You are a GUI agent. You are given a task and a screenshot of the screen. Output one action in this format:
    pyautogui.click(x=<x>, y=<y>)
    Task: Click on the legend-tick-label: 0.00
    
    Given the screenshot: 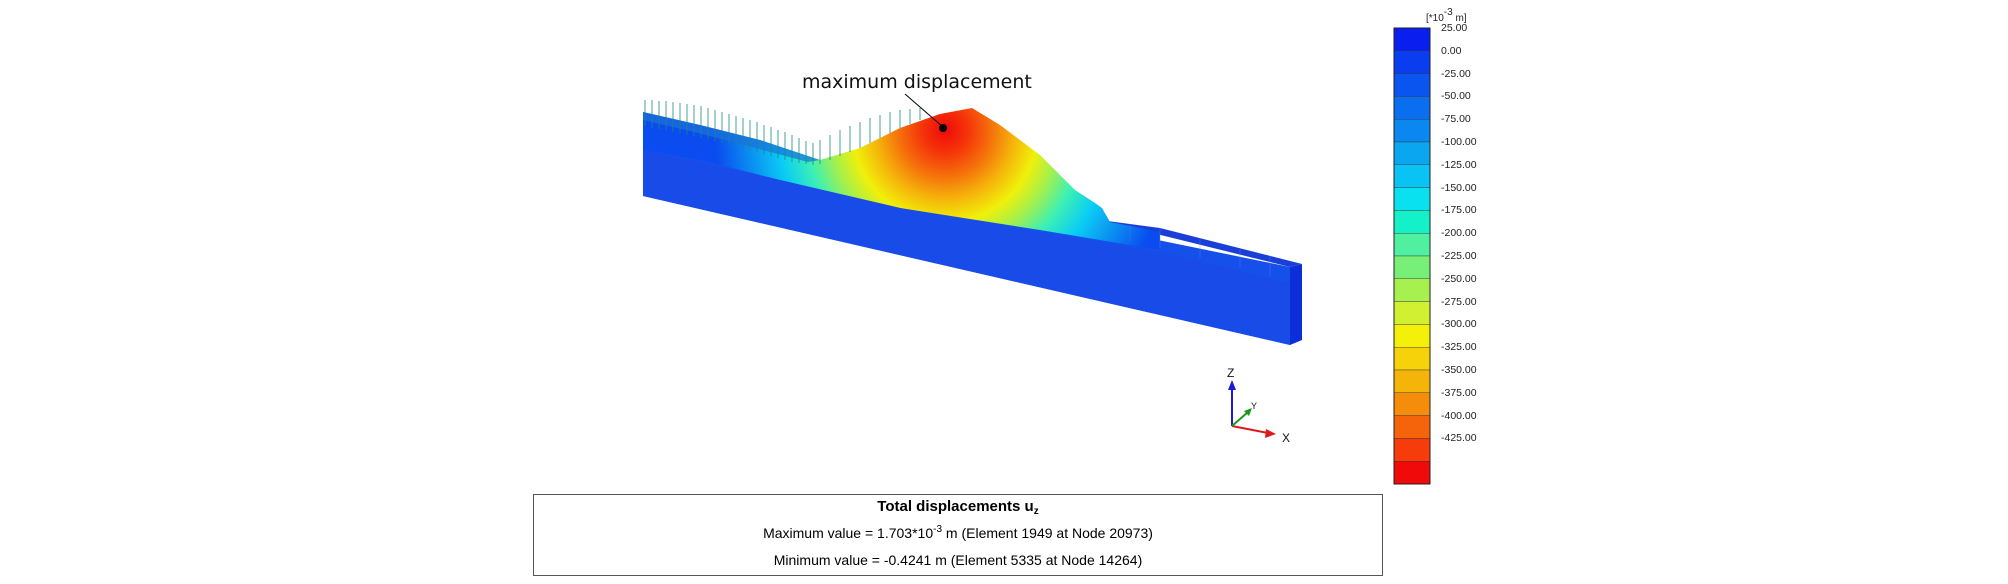 What is the action you would take?
    pyautogui.click(x=1451, y=50)
    